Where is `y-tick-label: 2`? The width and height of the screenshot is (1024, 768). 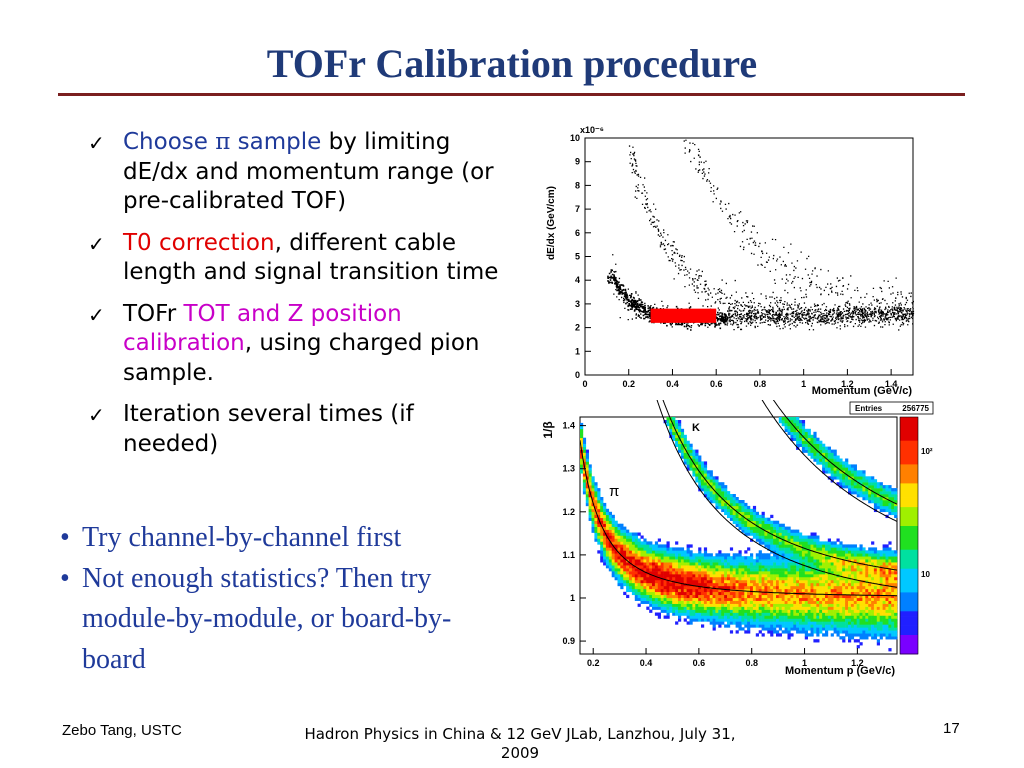
y-tick-label: 2 is located at coordinates (577, 328).